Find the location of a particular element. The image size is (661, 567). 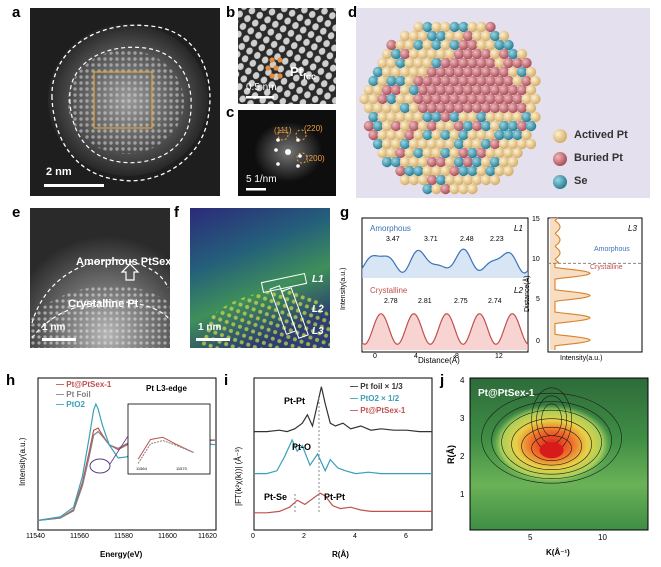

g-rytick: 5 is located at coordinates (538, 299).